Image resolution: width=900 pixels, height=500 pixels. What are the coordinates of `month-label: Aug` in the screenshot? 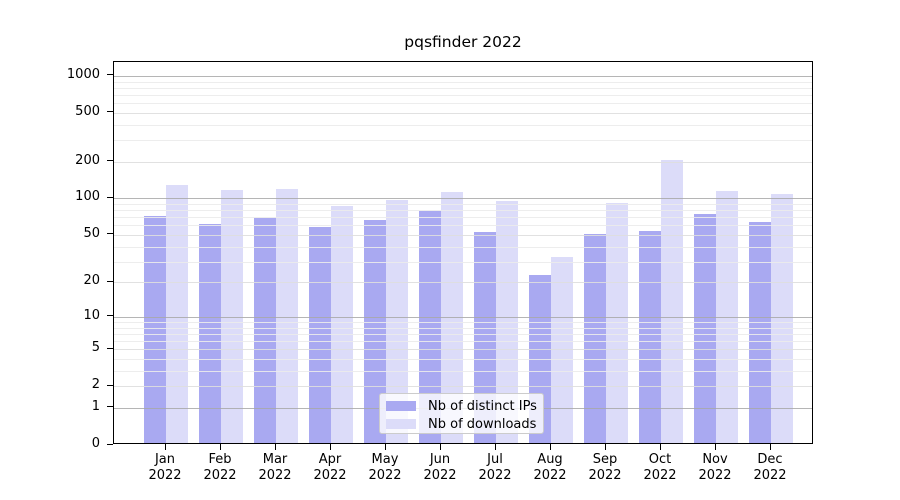 It's located at (550, 459).